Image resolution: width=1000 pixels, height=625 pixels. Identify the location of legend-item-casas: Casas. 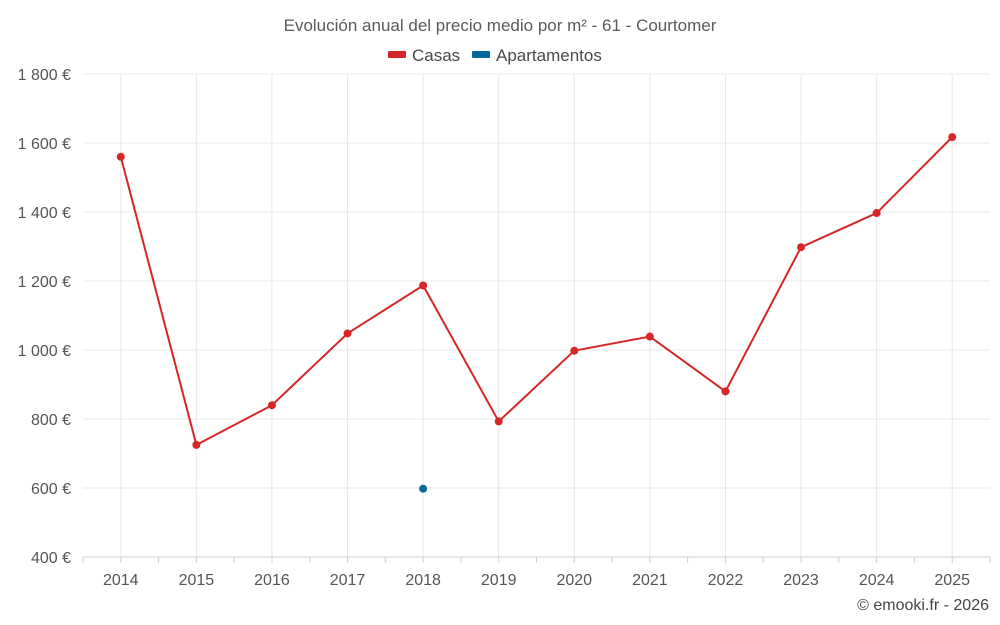
(424, 55).